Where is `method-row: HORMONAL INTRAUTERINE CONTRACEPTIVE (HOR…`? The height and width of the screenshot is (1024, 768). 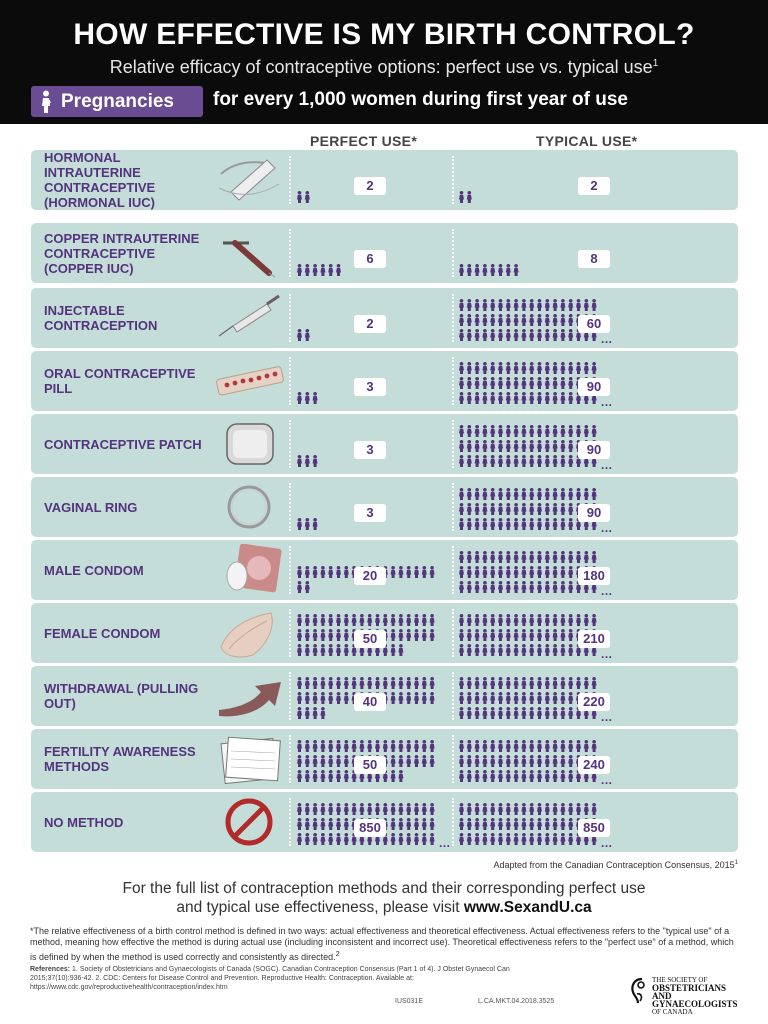
method-row: HORMONAL INTRAUTERINE CONTRACEPTIVE (HOR… is located at coordinates (384, 180).